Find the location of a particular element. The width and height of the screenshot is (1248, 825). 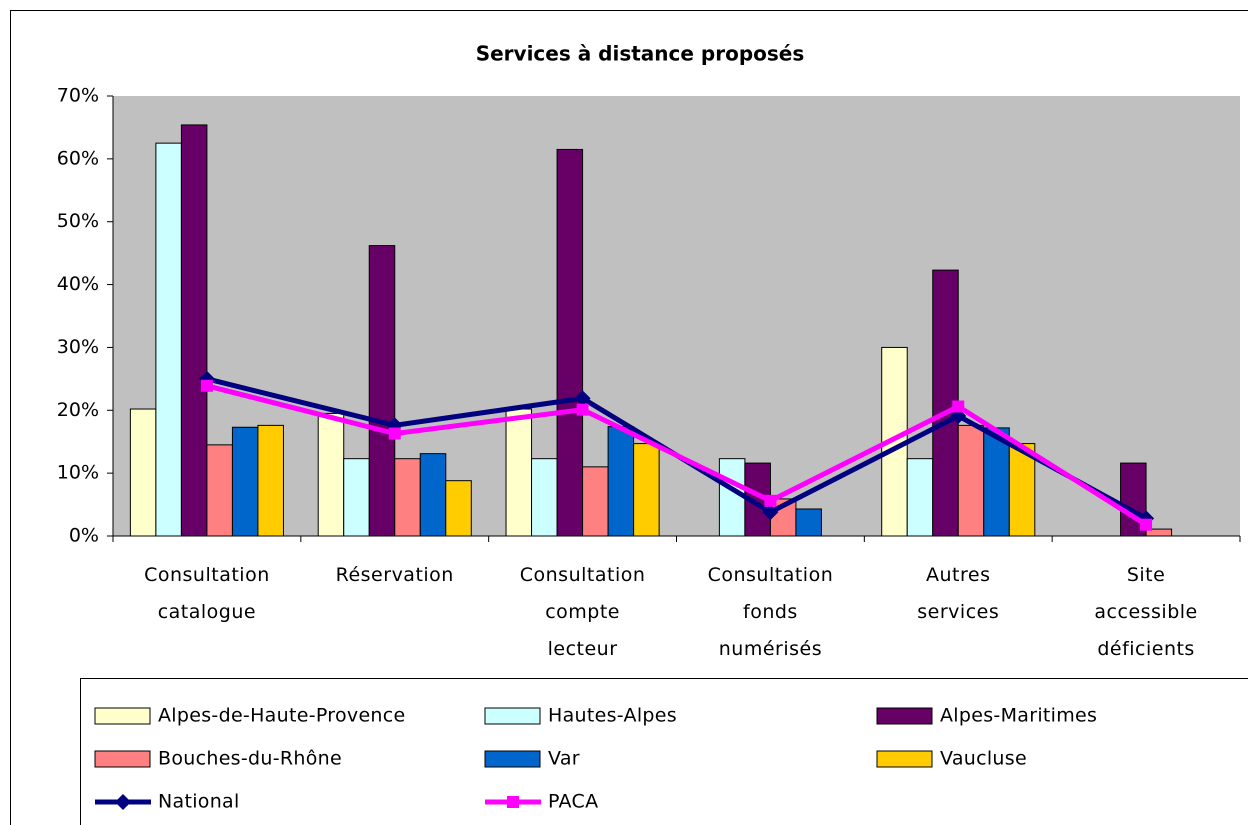

x-tick-line: catalogue is located at coordinates (207, 612).